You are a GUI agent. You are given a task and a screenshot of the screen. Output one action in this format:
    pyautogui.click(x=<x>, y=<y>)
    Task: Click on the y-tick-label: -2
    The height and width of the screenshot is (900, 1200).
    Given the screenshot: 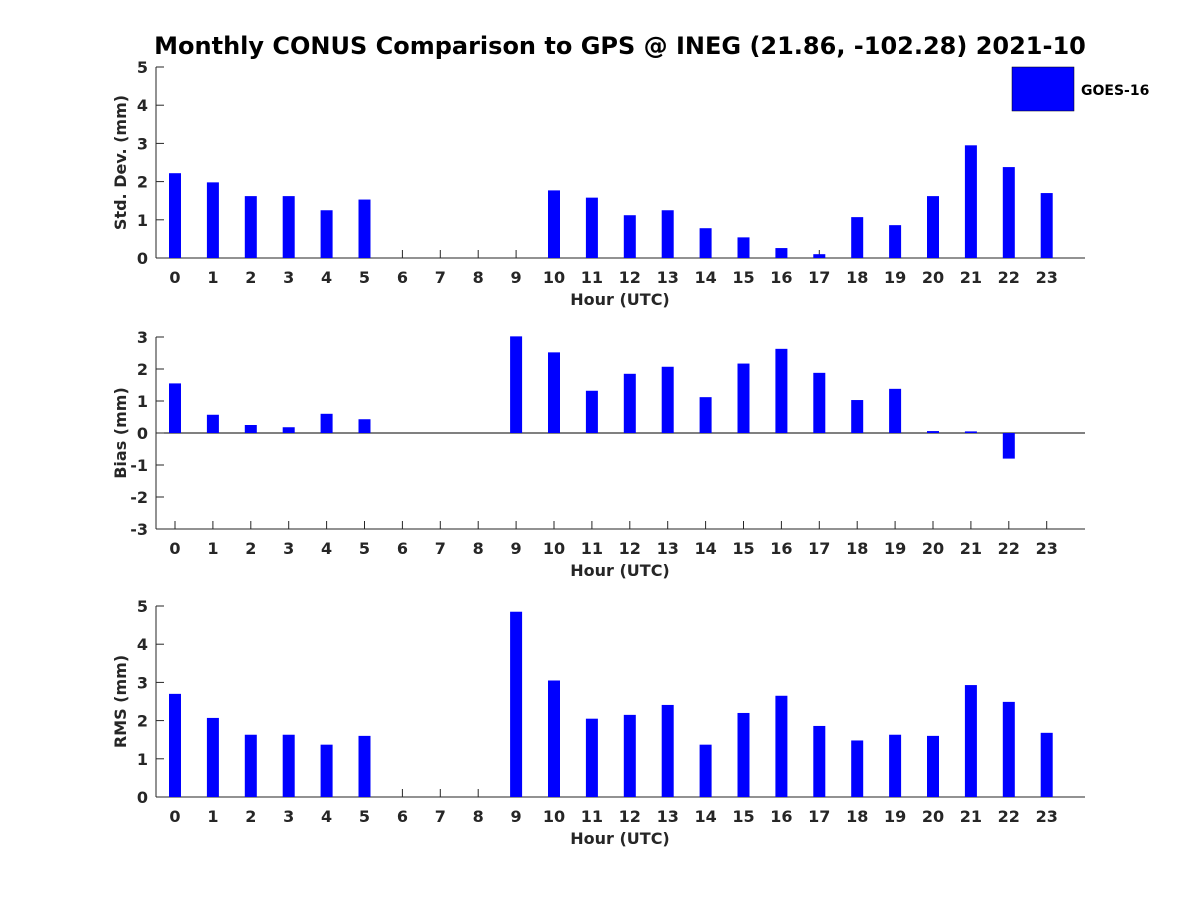 What is the action you would take?
    pyautogui.click(x=139, y=497)
    